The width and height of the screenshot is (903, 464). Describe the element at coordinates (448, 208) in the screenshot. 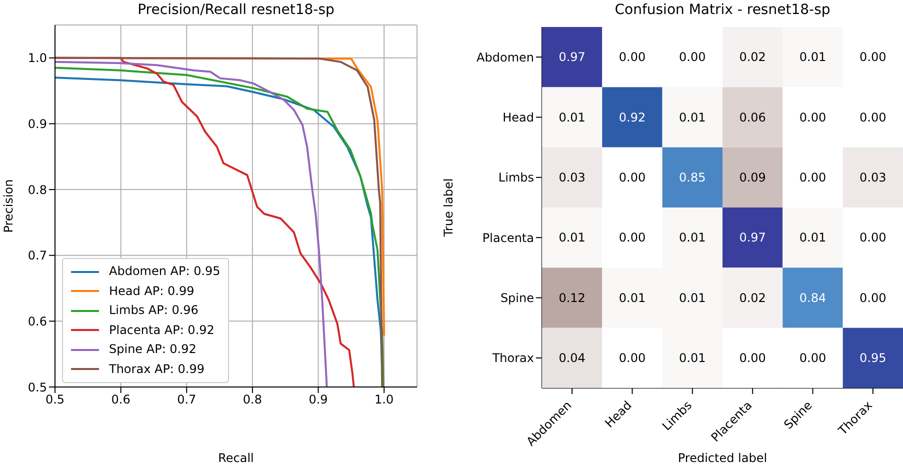

I see `y-axis-title: True label` at that location.